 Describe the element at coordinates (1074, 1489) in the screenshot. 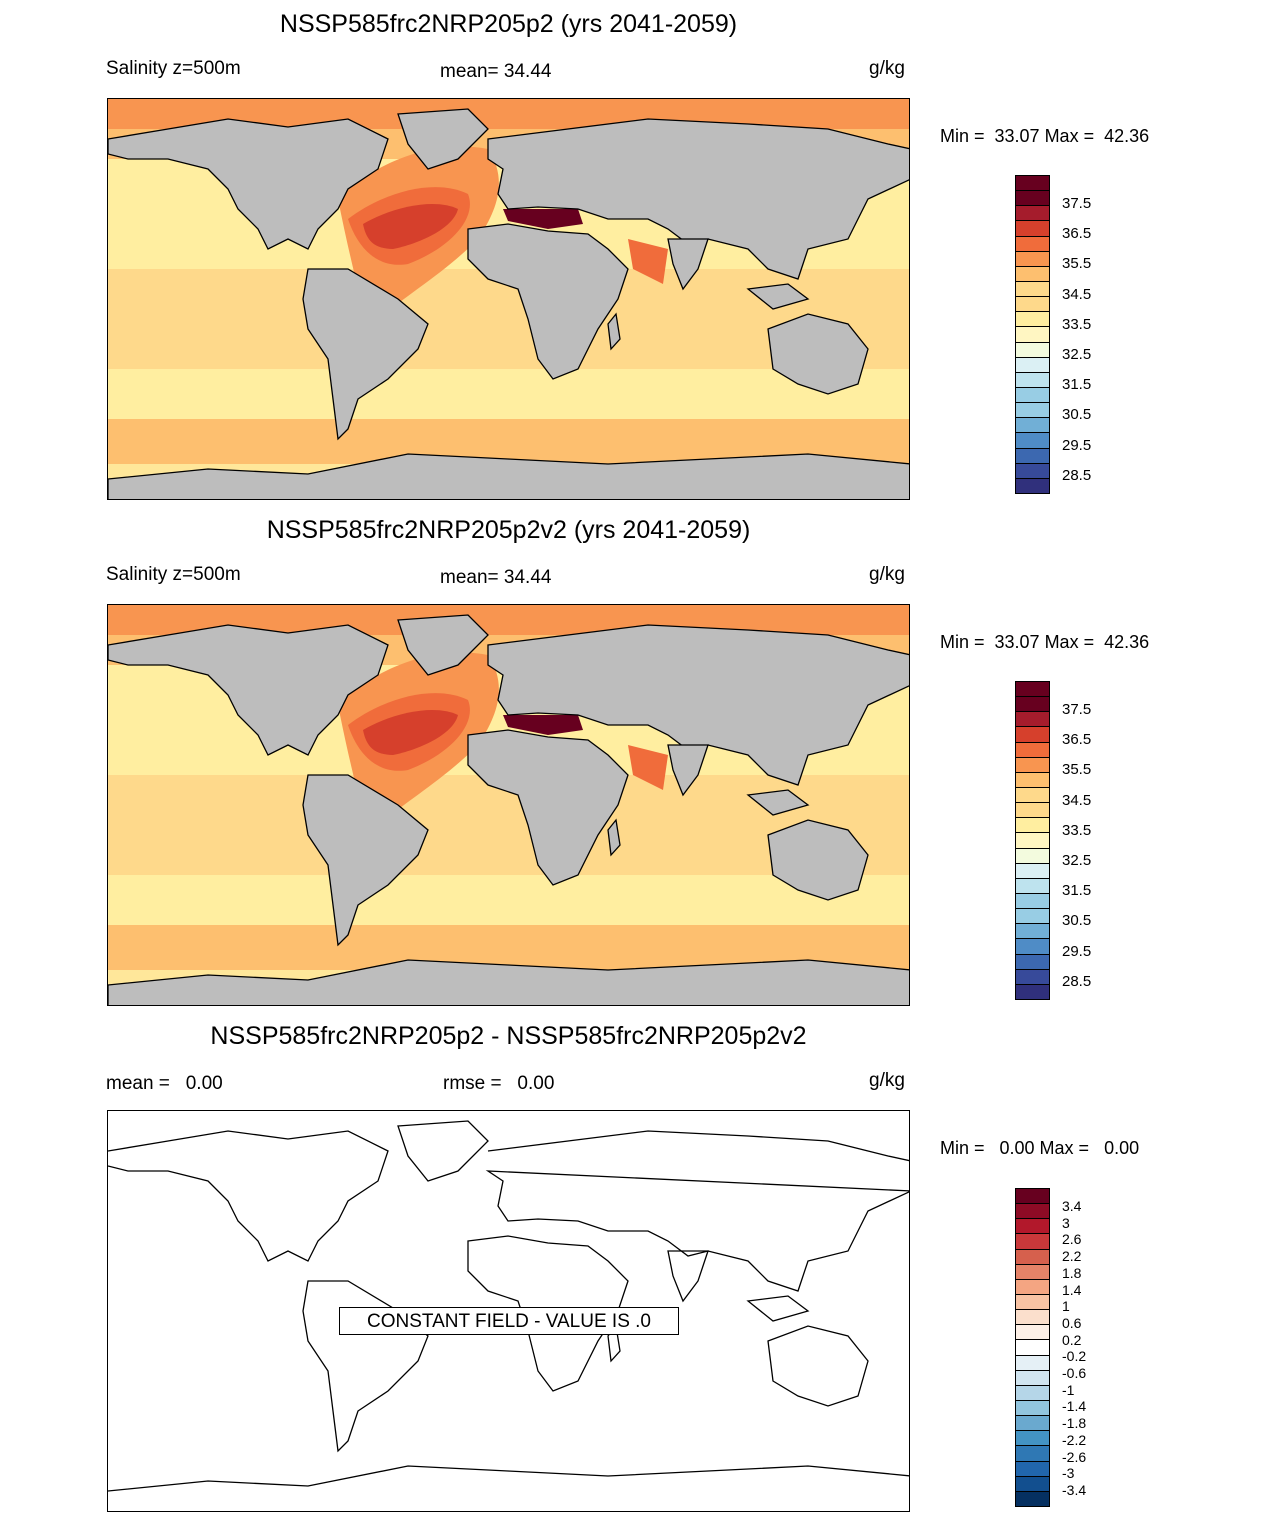

I see `colorbar-tick-label: -3.4` at that location.